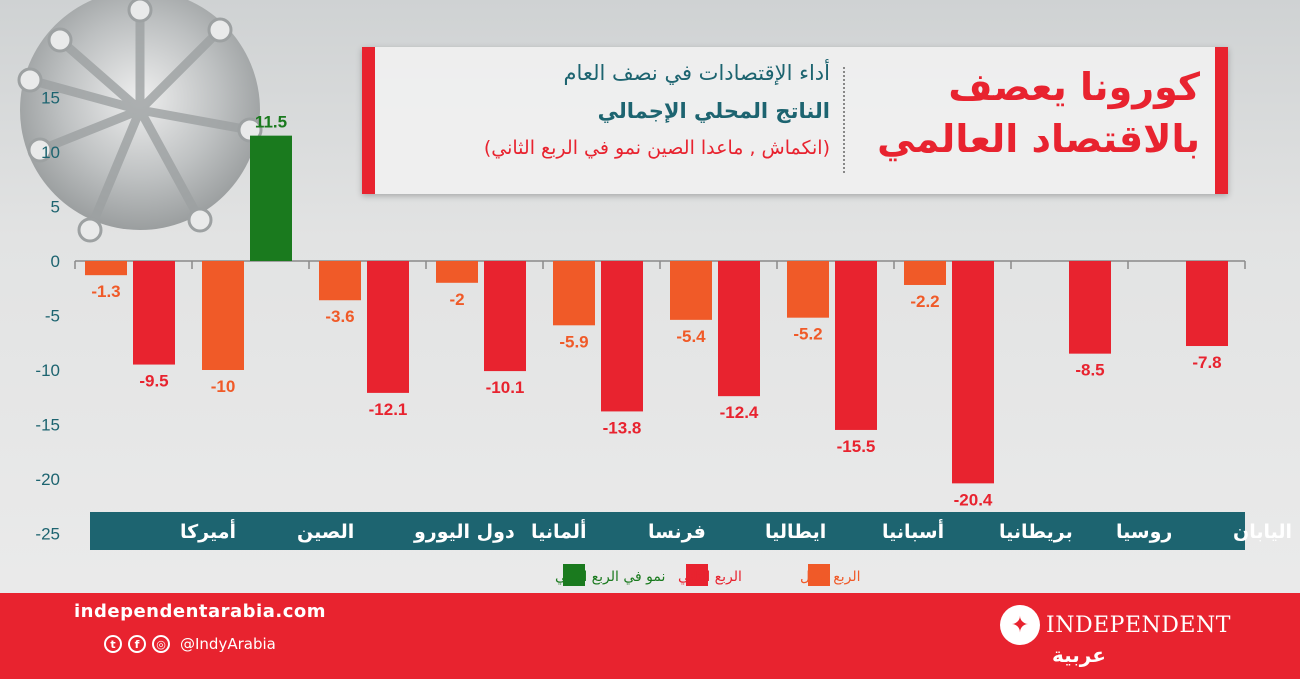 The width and height of the screenshot is (1300, 679). What do you see at coordinates (113, 644) in the screenshot?
I see `twitter-icon: t` at bounding box center [113, 644].